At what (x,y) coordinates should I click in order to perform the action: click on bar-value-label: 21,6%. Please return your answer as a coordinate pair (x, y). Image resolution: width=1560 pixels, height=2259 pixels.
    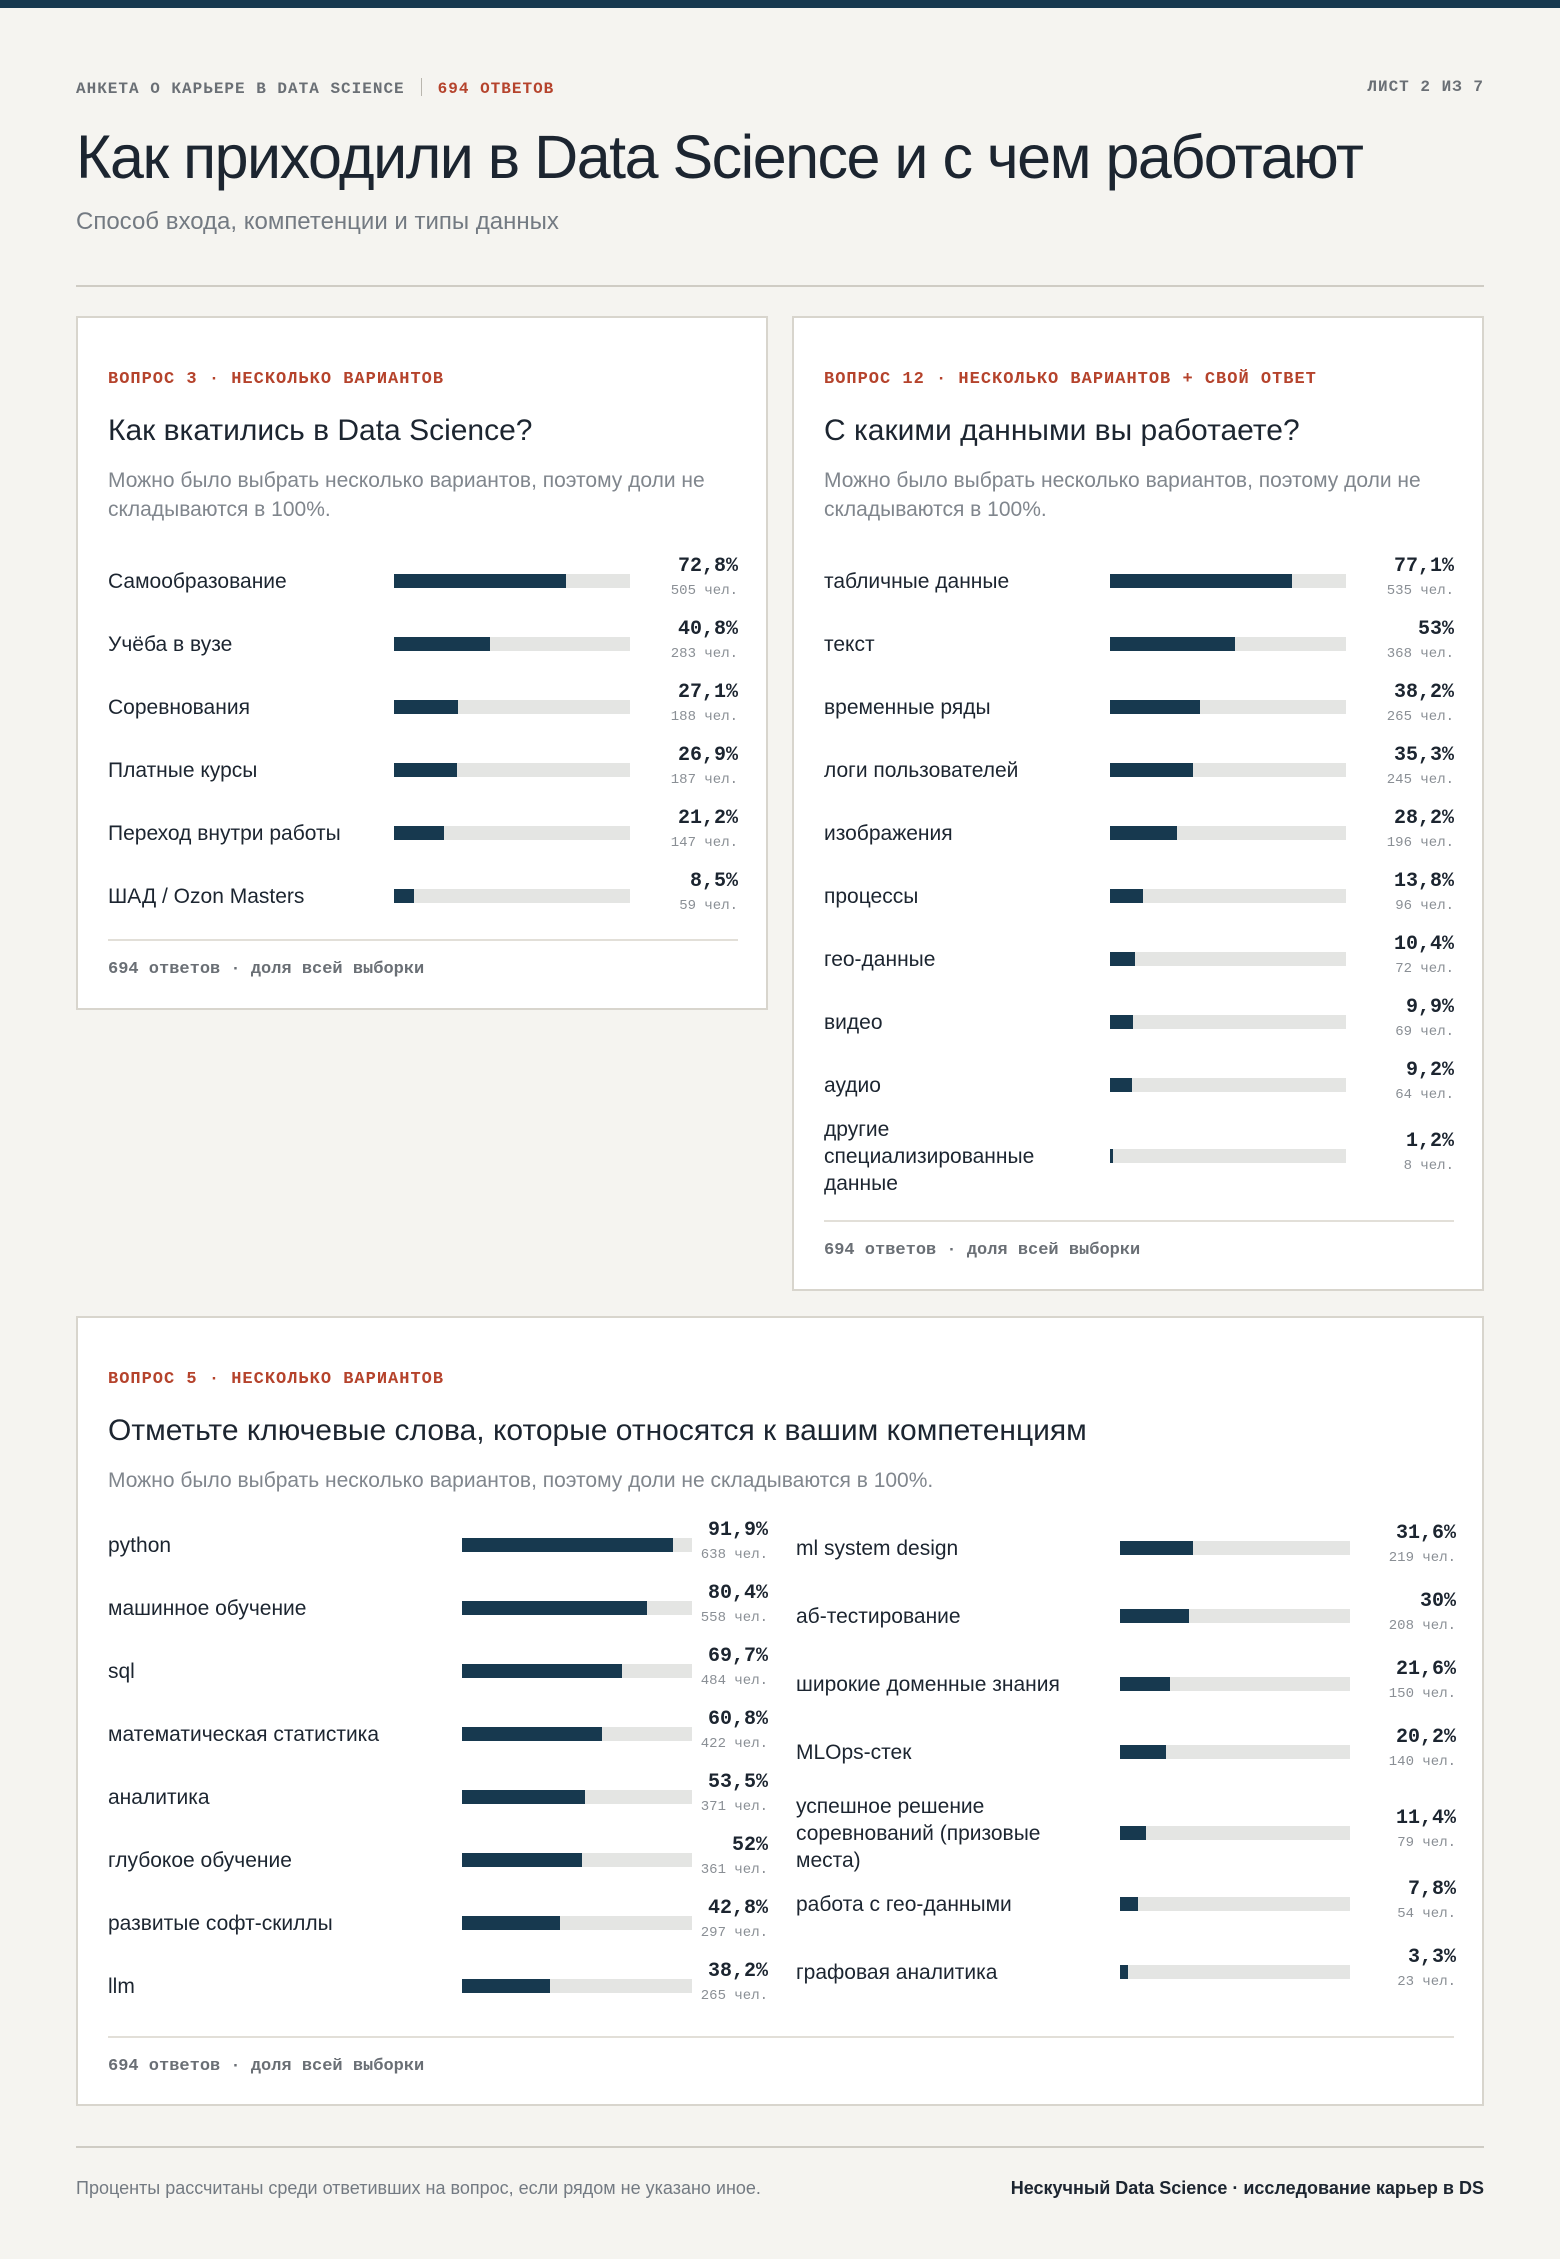
    Looking at the image, I should click on (1425, 1669).